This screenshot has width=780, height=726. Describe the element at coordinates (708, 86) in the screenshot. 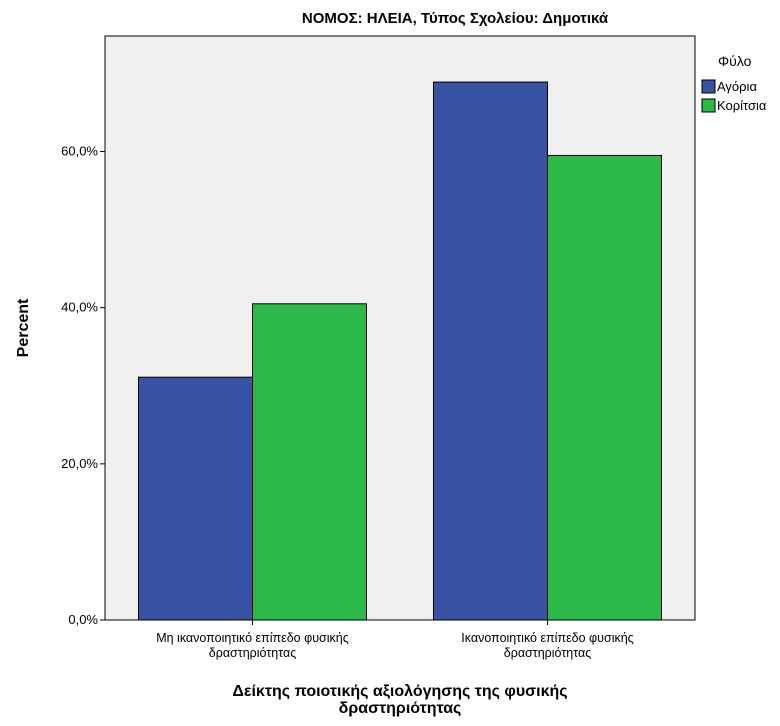

I see `legend-swatch-boys` at that location.